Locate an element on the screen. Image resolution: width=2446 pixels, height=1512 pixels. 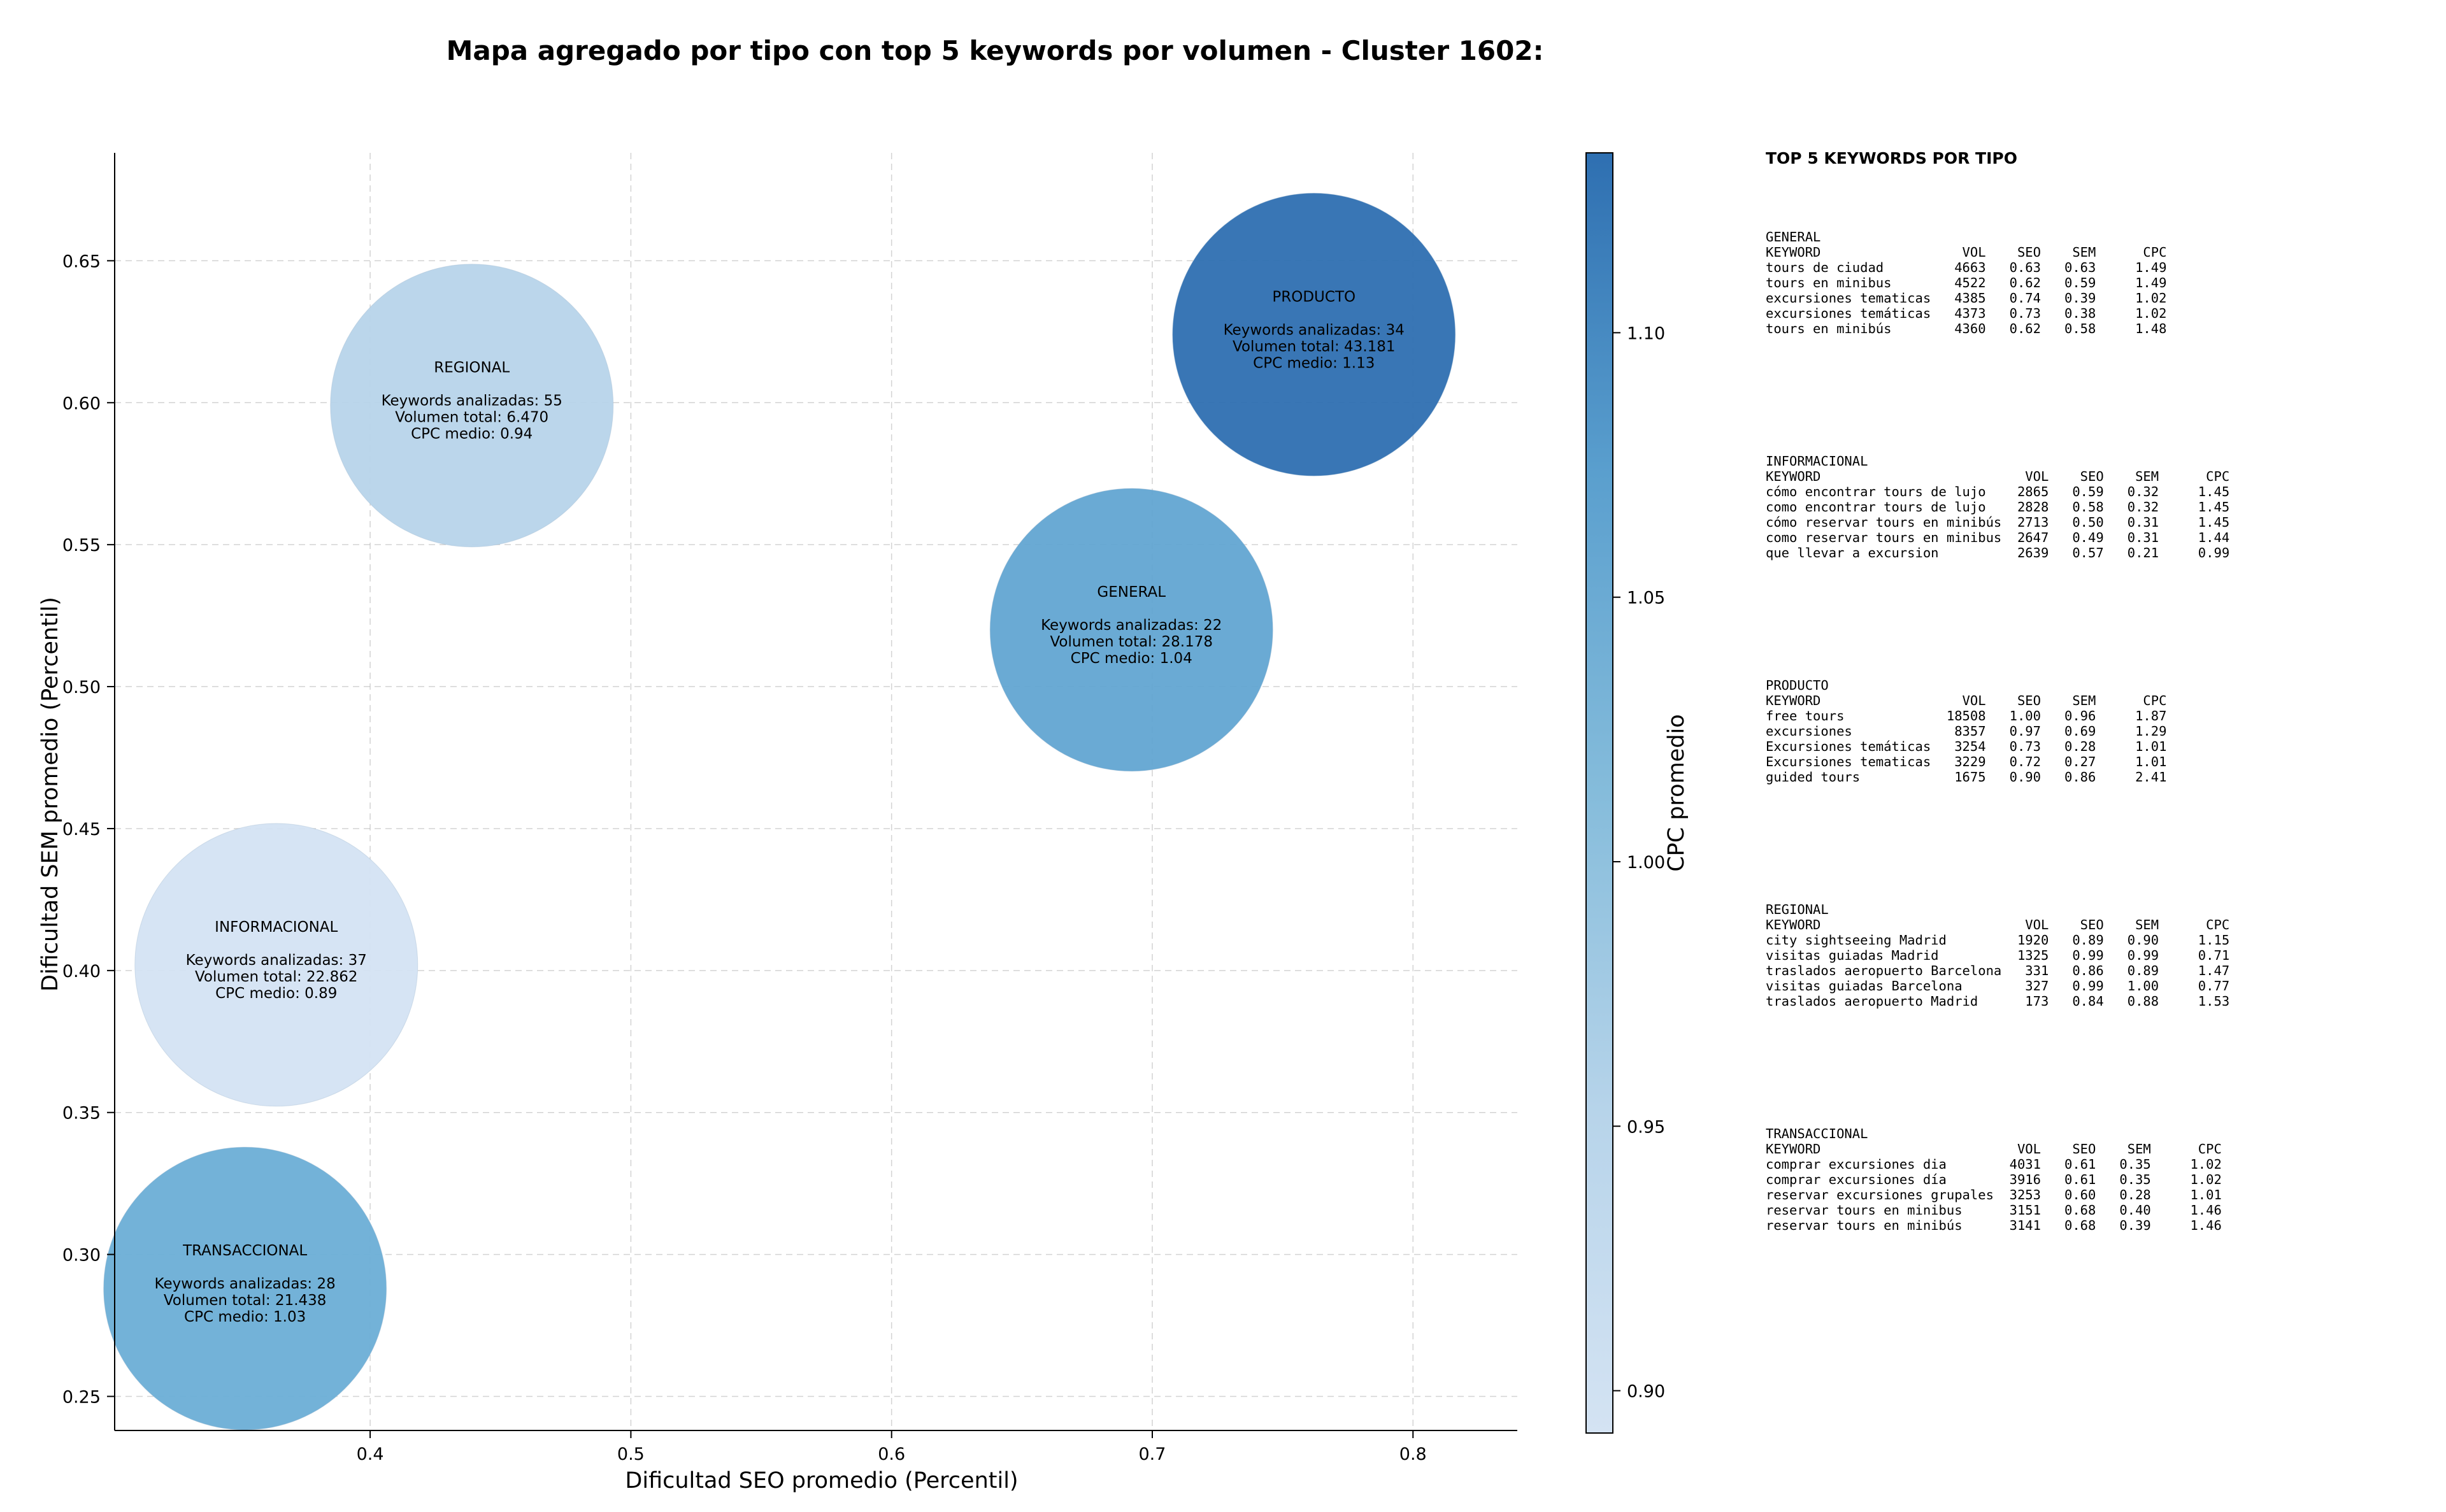
colorbar-tick-label: 1.10 is located at coordinates (1646, 333).